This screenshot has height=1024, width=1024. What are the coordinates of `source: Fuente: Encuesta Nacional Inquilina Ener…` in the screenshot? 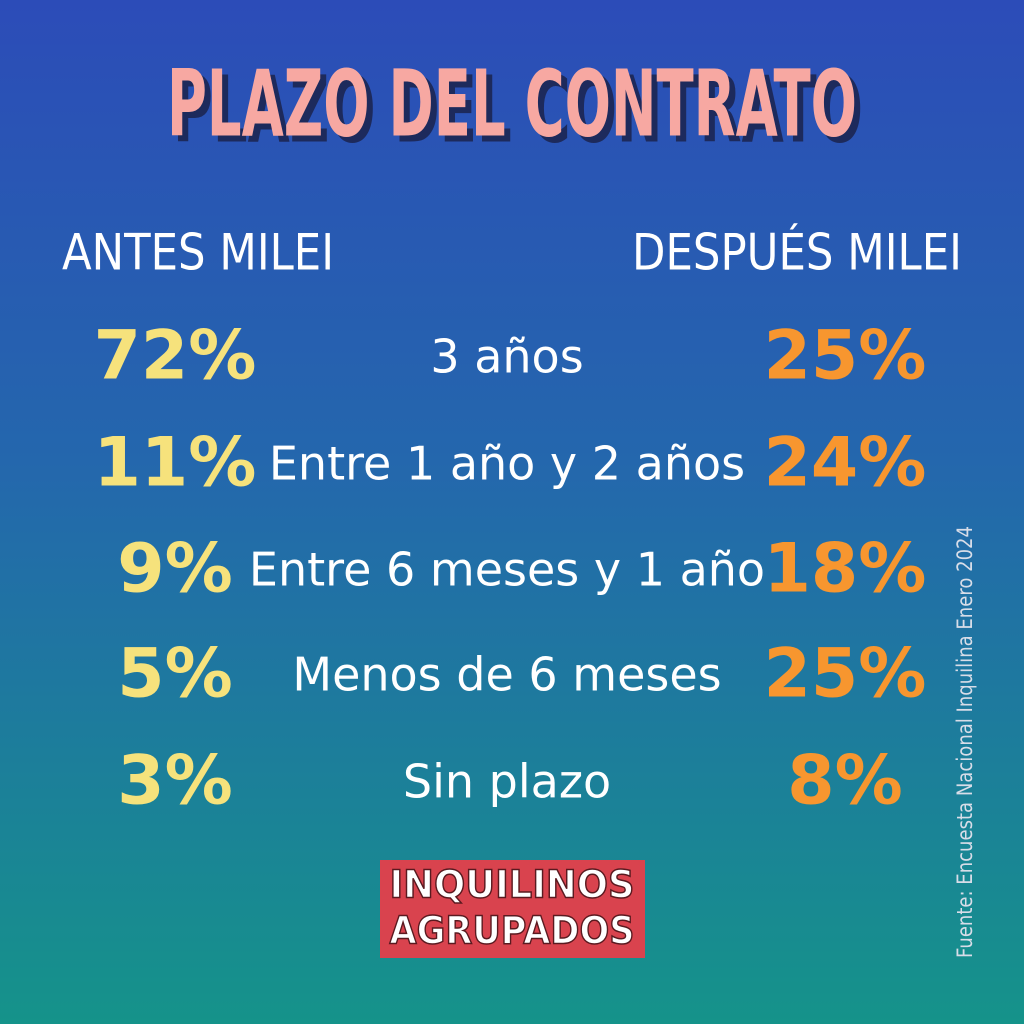 It's located at (965, 742).